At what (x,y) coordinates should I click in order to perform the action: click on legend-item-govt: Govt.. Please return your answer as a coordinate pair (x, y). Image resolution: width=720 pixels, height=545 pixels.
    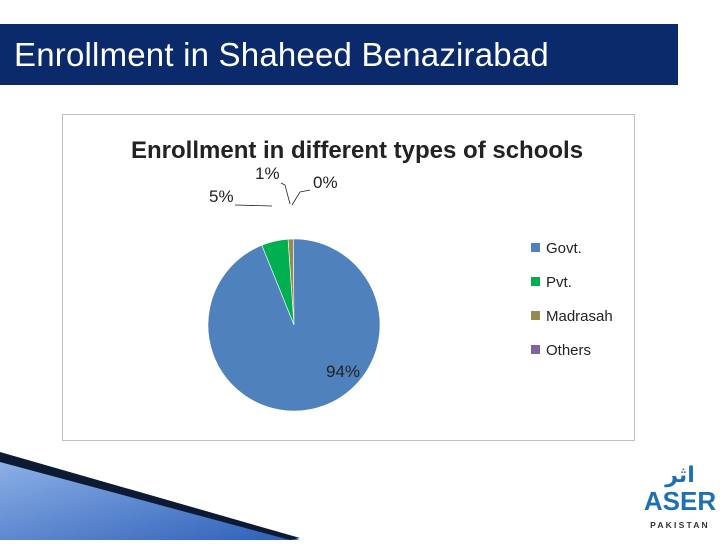
    Looking at the image, I should click on (564, 248).